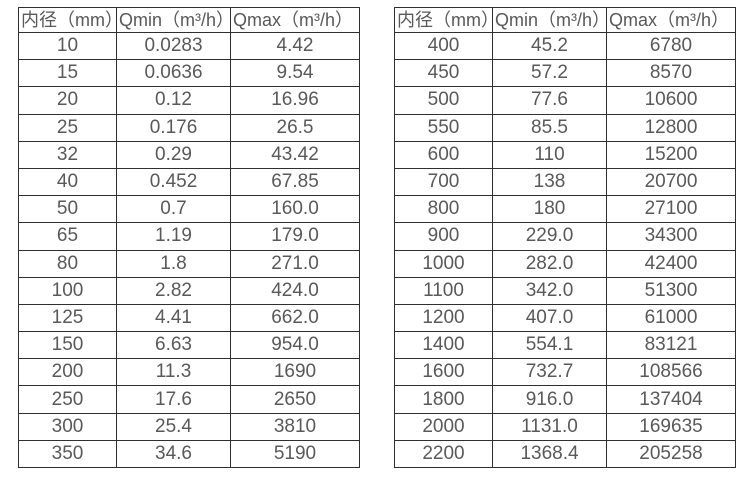  I want to click on table-cell: 1100, so click(443, 290).